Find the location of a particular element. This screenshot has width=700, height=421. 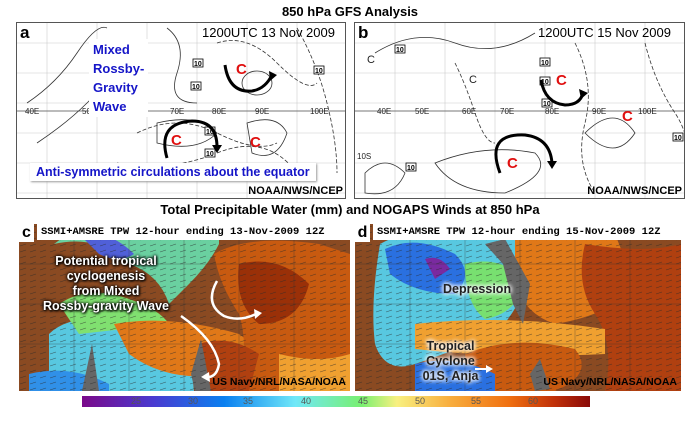

svg-text: 50E is located at coordinates (422, 111).